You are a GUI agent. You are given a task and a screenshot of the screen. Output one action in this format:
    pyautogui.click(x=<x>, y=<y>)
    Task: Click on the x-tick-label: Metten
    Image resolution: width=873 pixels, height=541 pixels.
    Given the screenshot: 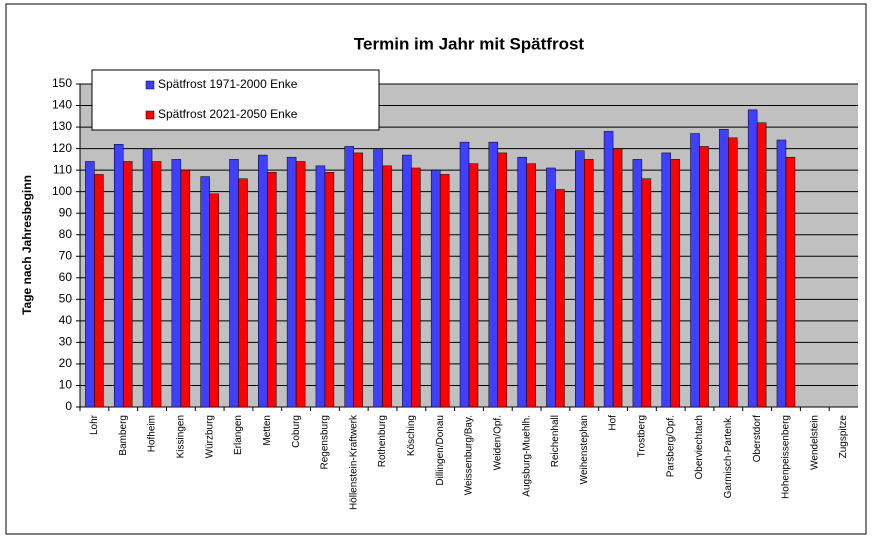 What is the action you would take?
    pyautogui.click(x=267, y=430)
    